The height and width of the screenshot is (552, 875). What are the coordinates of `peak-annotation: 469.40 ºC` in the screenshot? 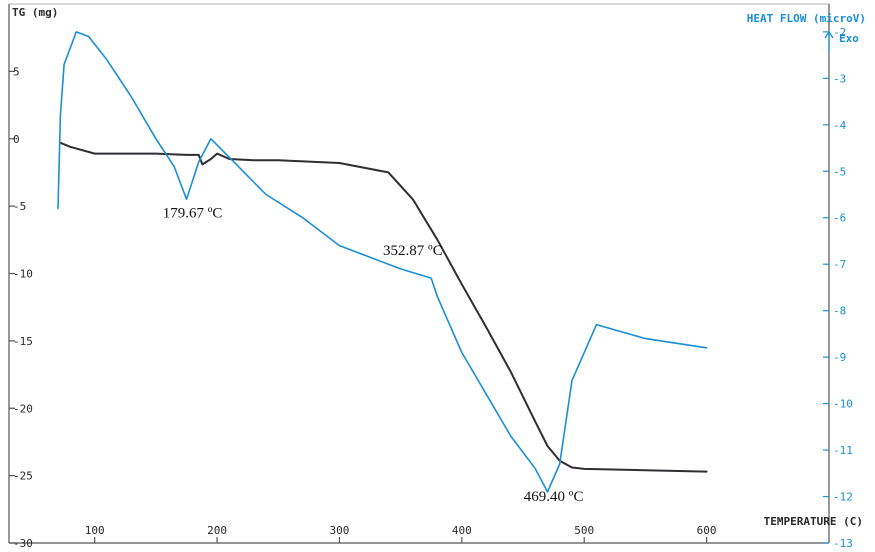 It's located at (554, 497).